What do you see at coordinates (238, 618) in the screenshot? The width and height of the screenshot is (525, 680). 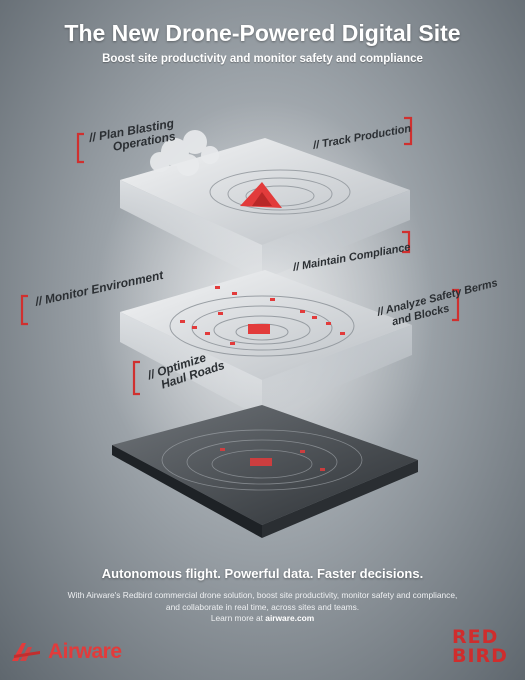 I see `learn-more-prefix: Learn more at` at bounding box center [238, 618].